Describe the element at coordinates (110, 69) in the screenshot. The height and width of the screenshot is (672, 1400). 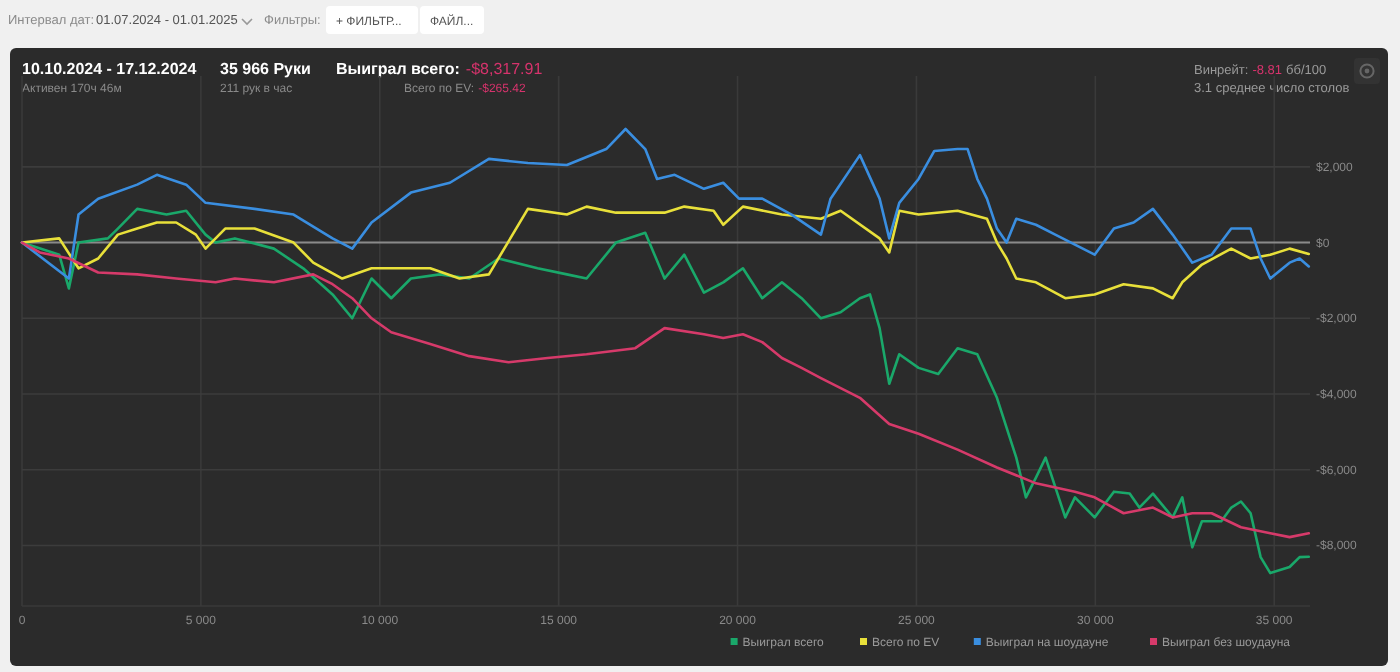
I see `chart-title: 10.10.2024 - 17.12.2024` at that location.